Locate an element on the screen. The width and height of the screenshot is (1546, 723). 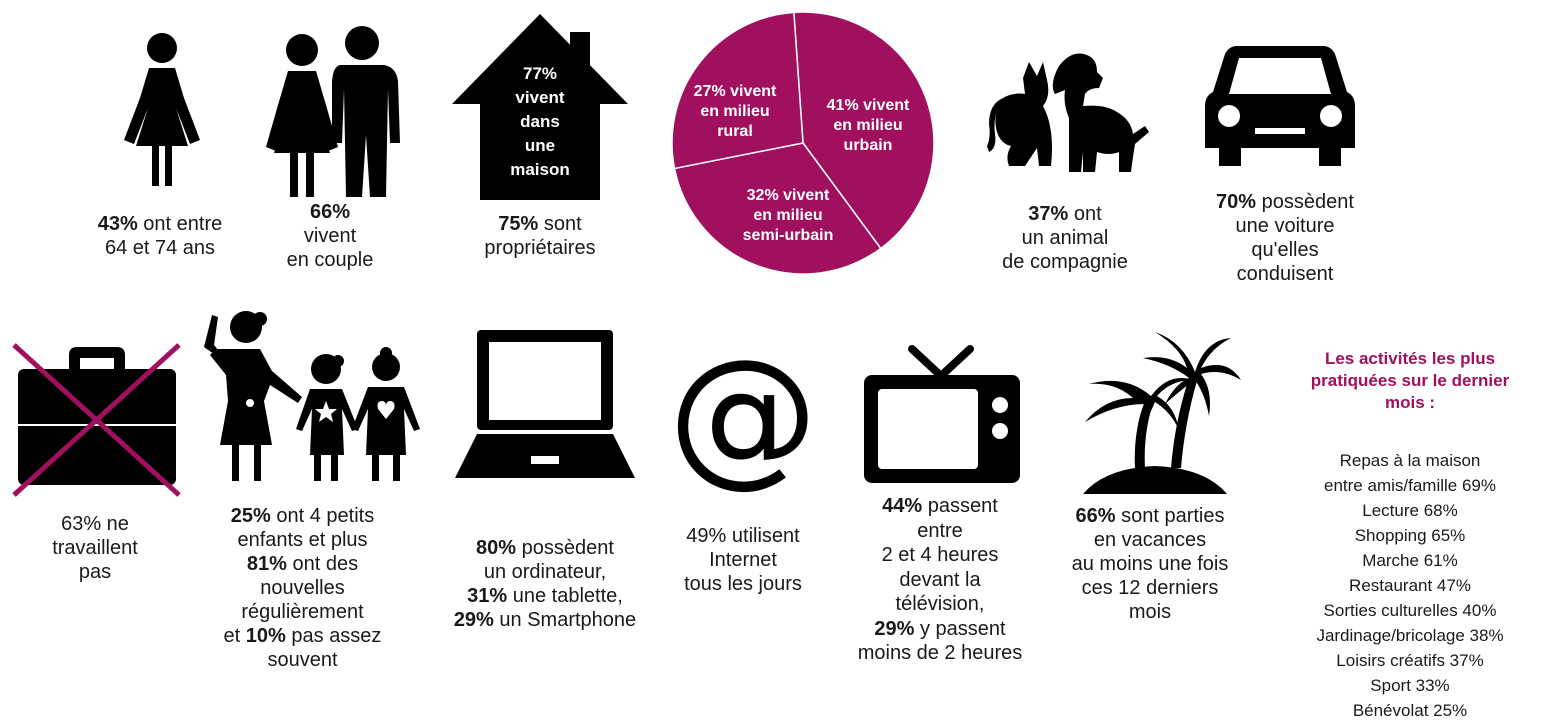
pie-label-semi-urbain: 32% vivent en milieu semi-urbain is located at coordinates (788, 215).